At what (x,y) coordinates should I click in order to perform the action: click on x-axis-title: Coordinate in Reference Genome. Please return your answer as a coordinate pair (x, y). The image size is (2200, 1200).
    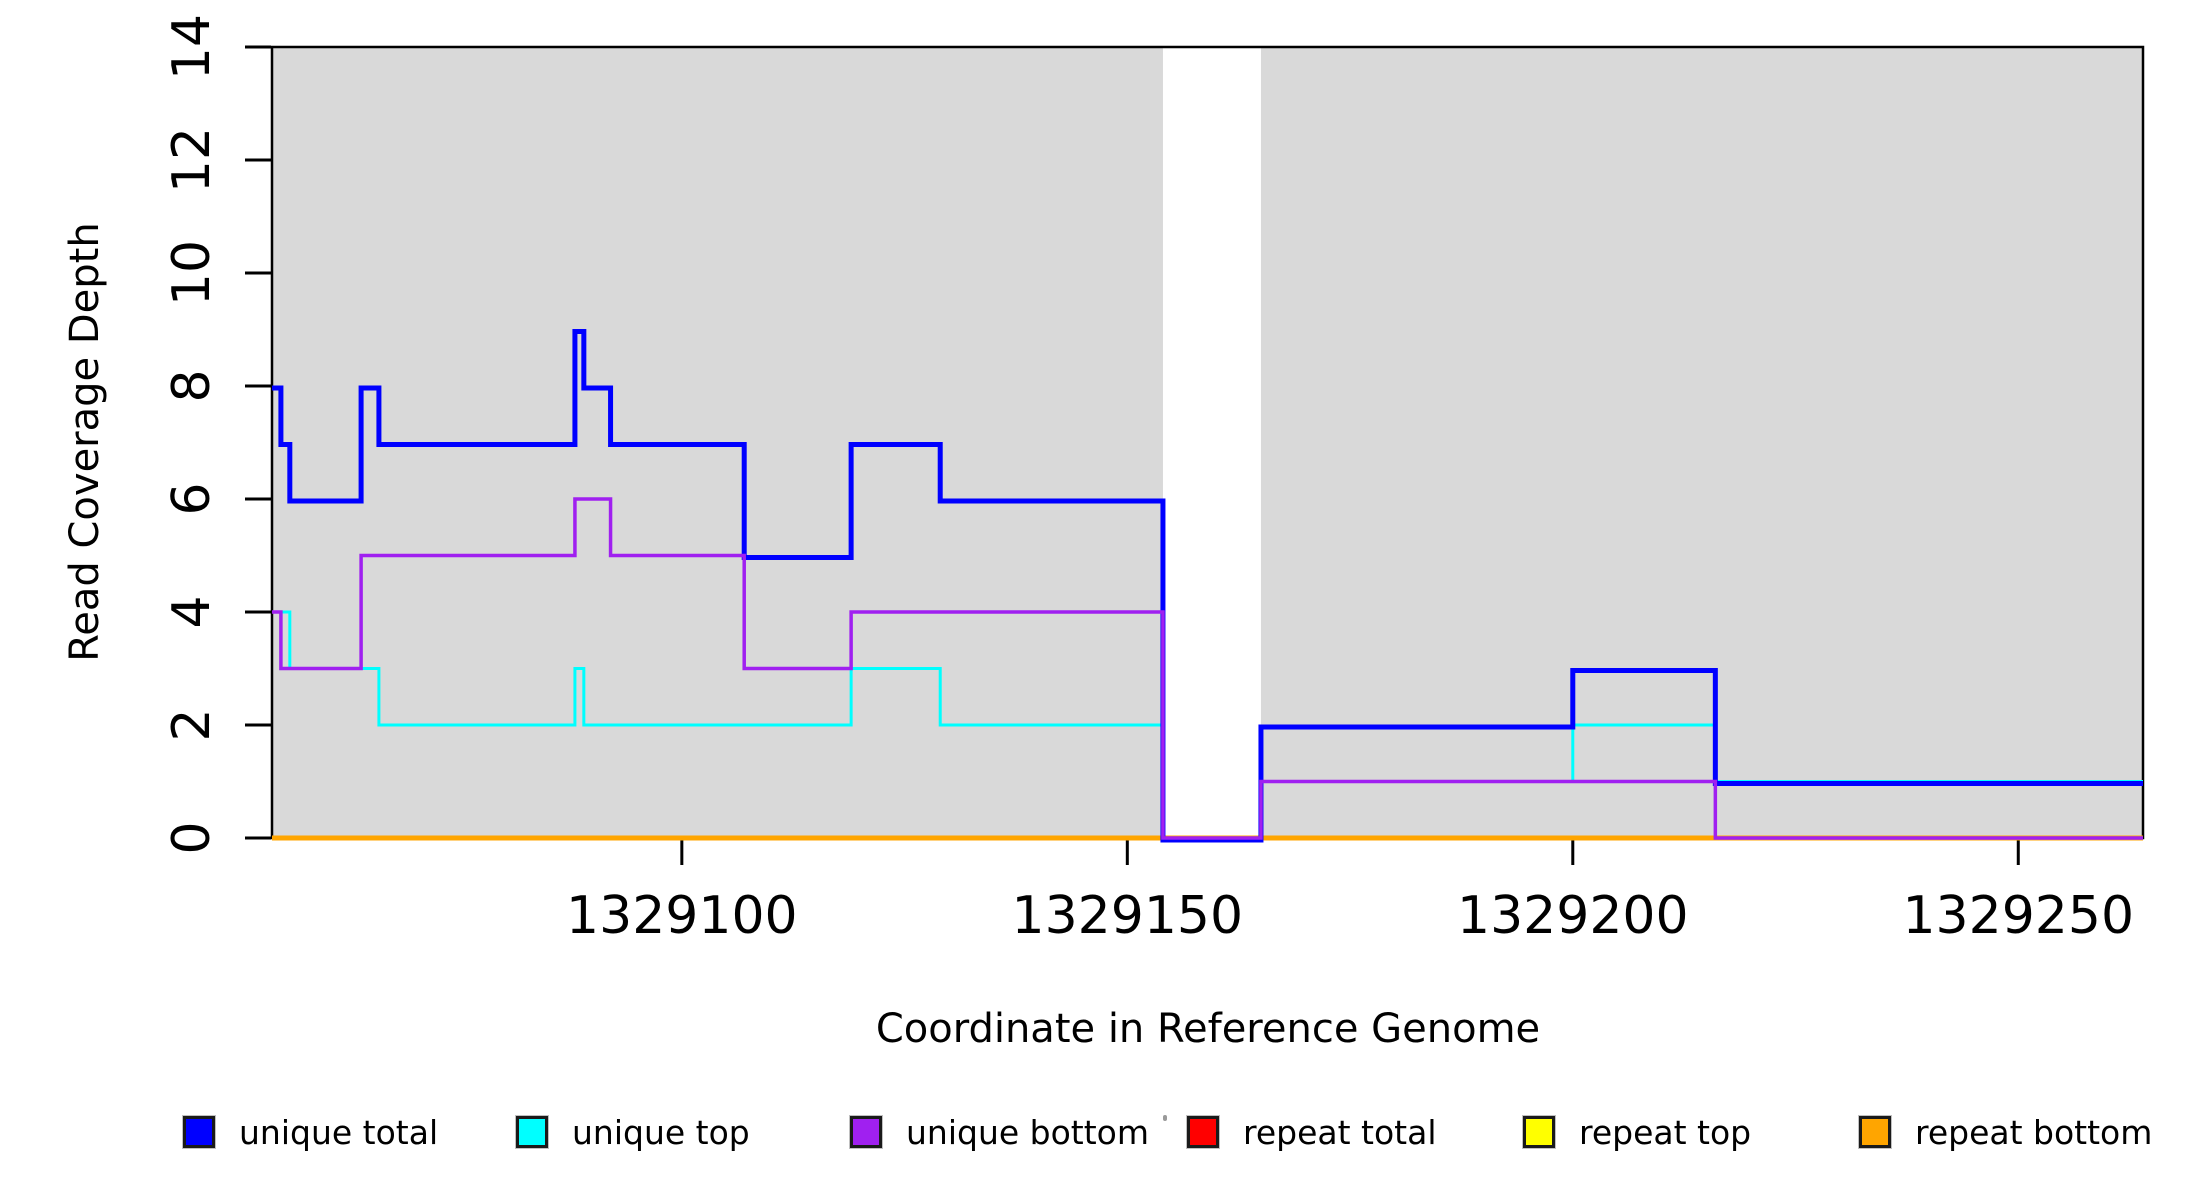
    Looking at the image, I should click on (1208, 1029).